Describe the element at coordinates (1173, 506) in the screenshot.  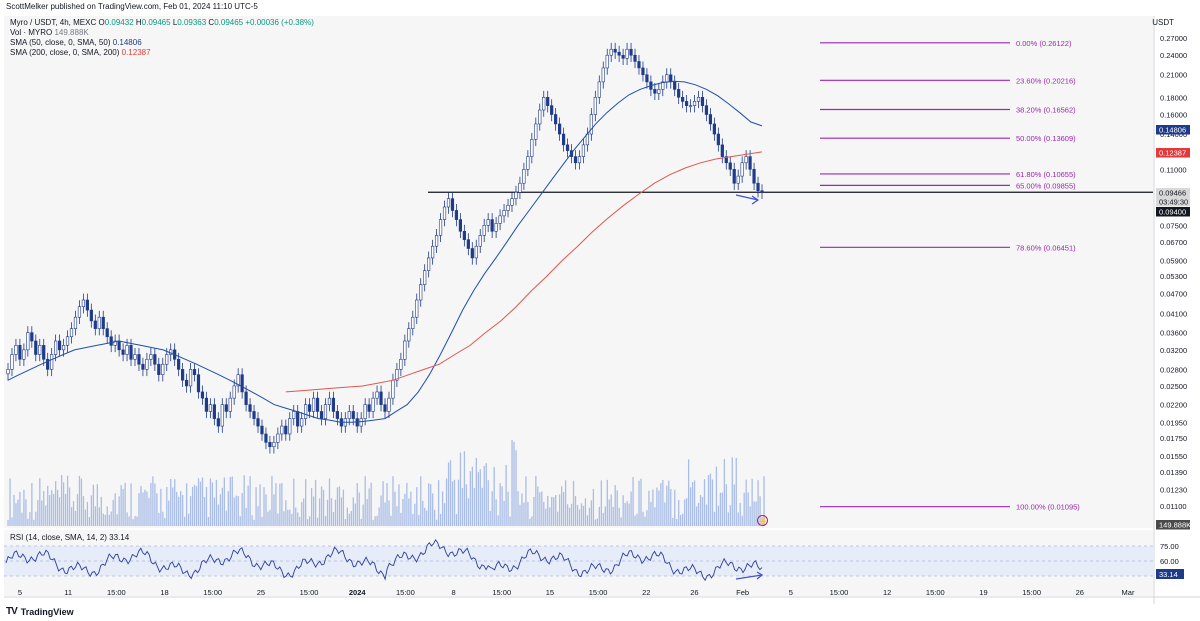
I see `y-tick-label: 0.01100` at that location.